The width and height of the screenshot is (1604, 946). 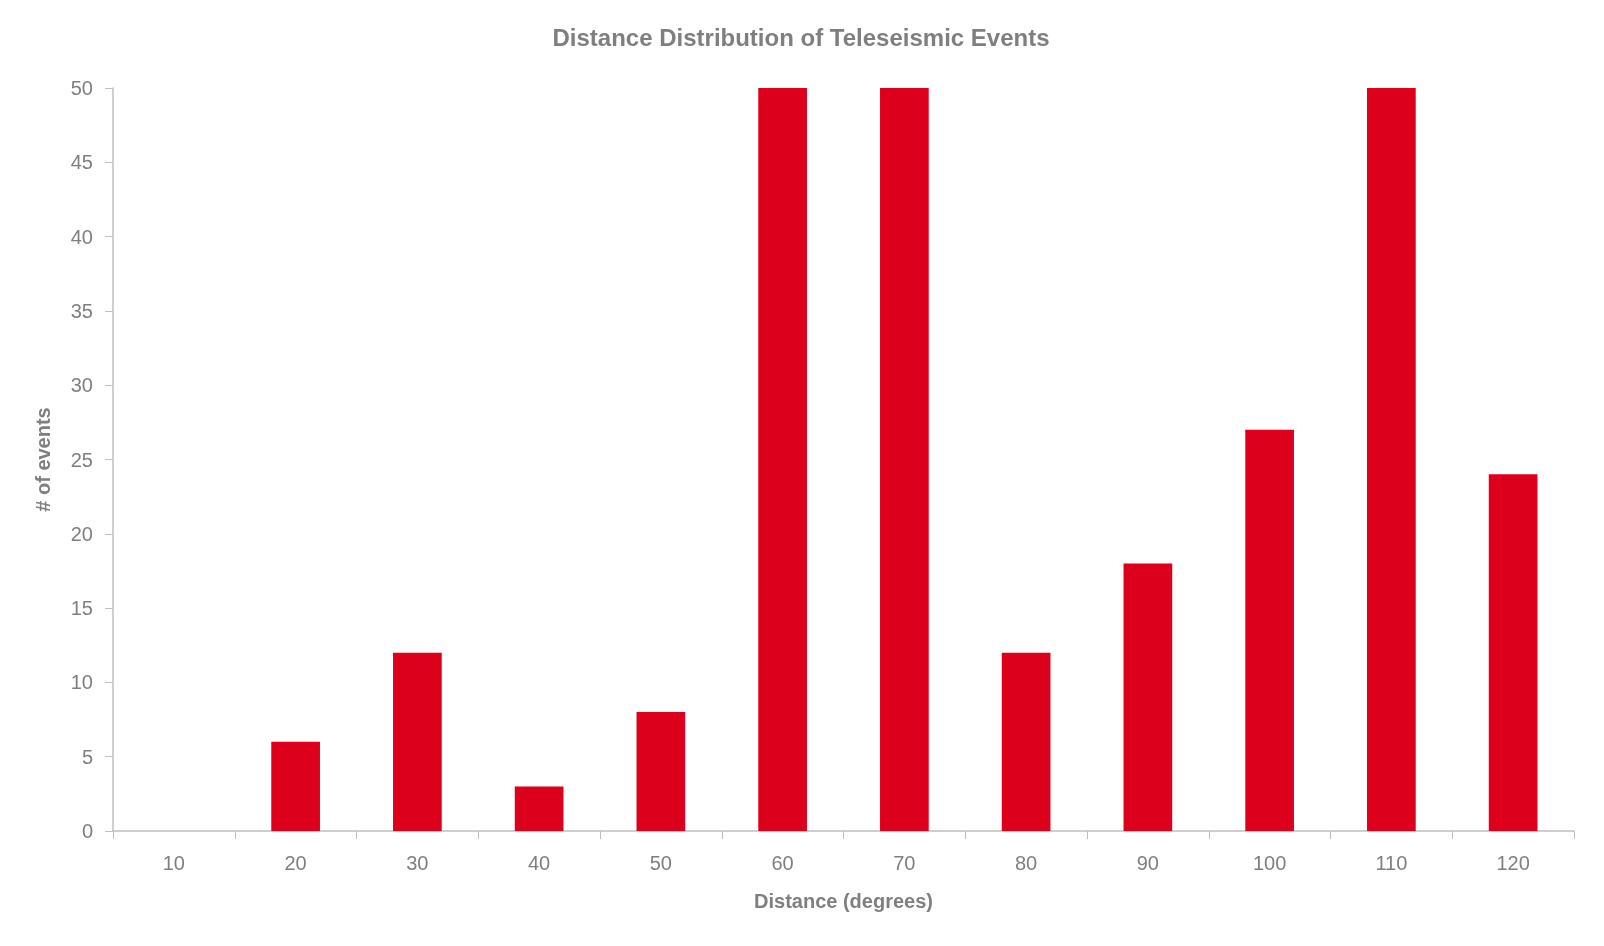 I want to click on x-axis-title: Distance (degrees), so click(x=843, y=901).